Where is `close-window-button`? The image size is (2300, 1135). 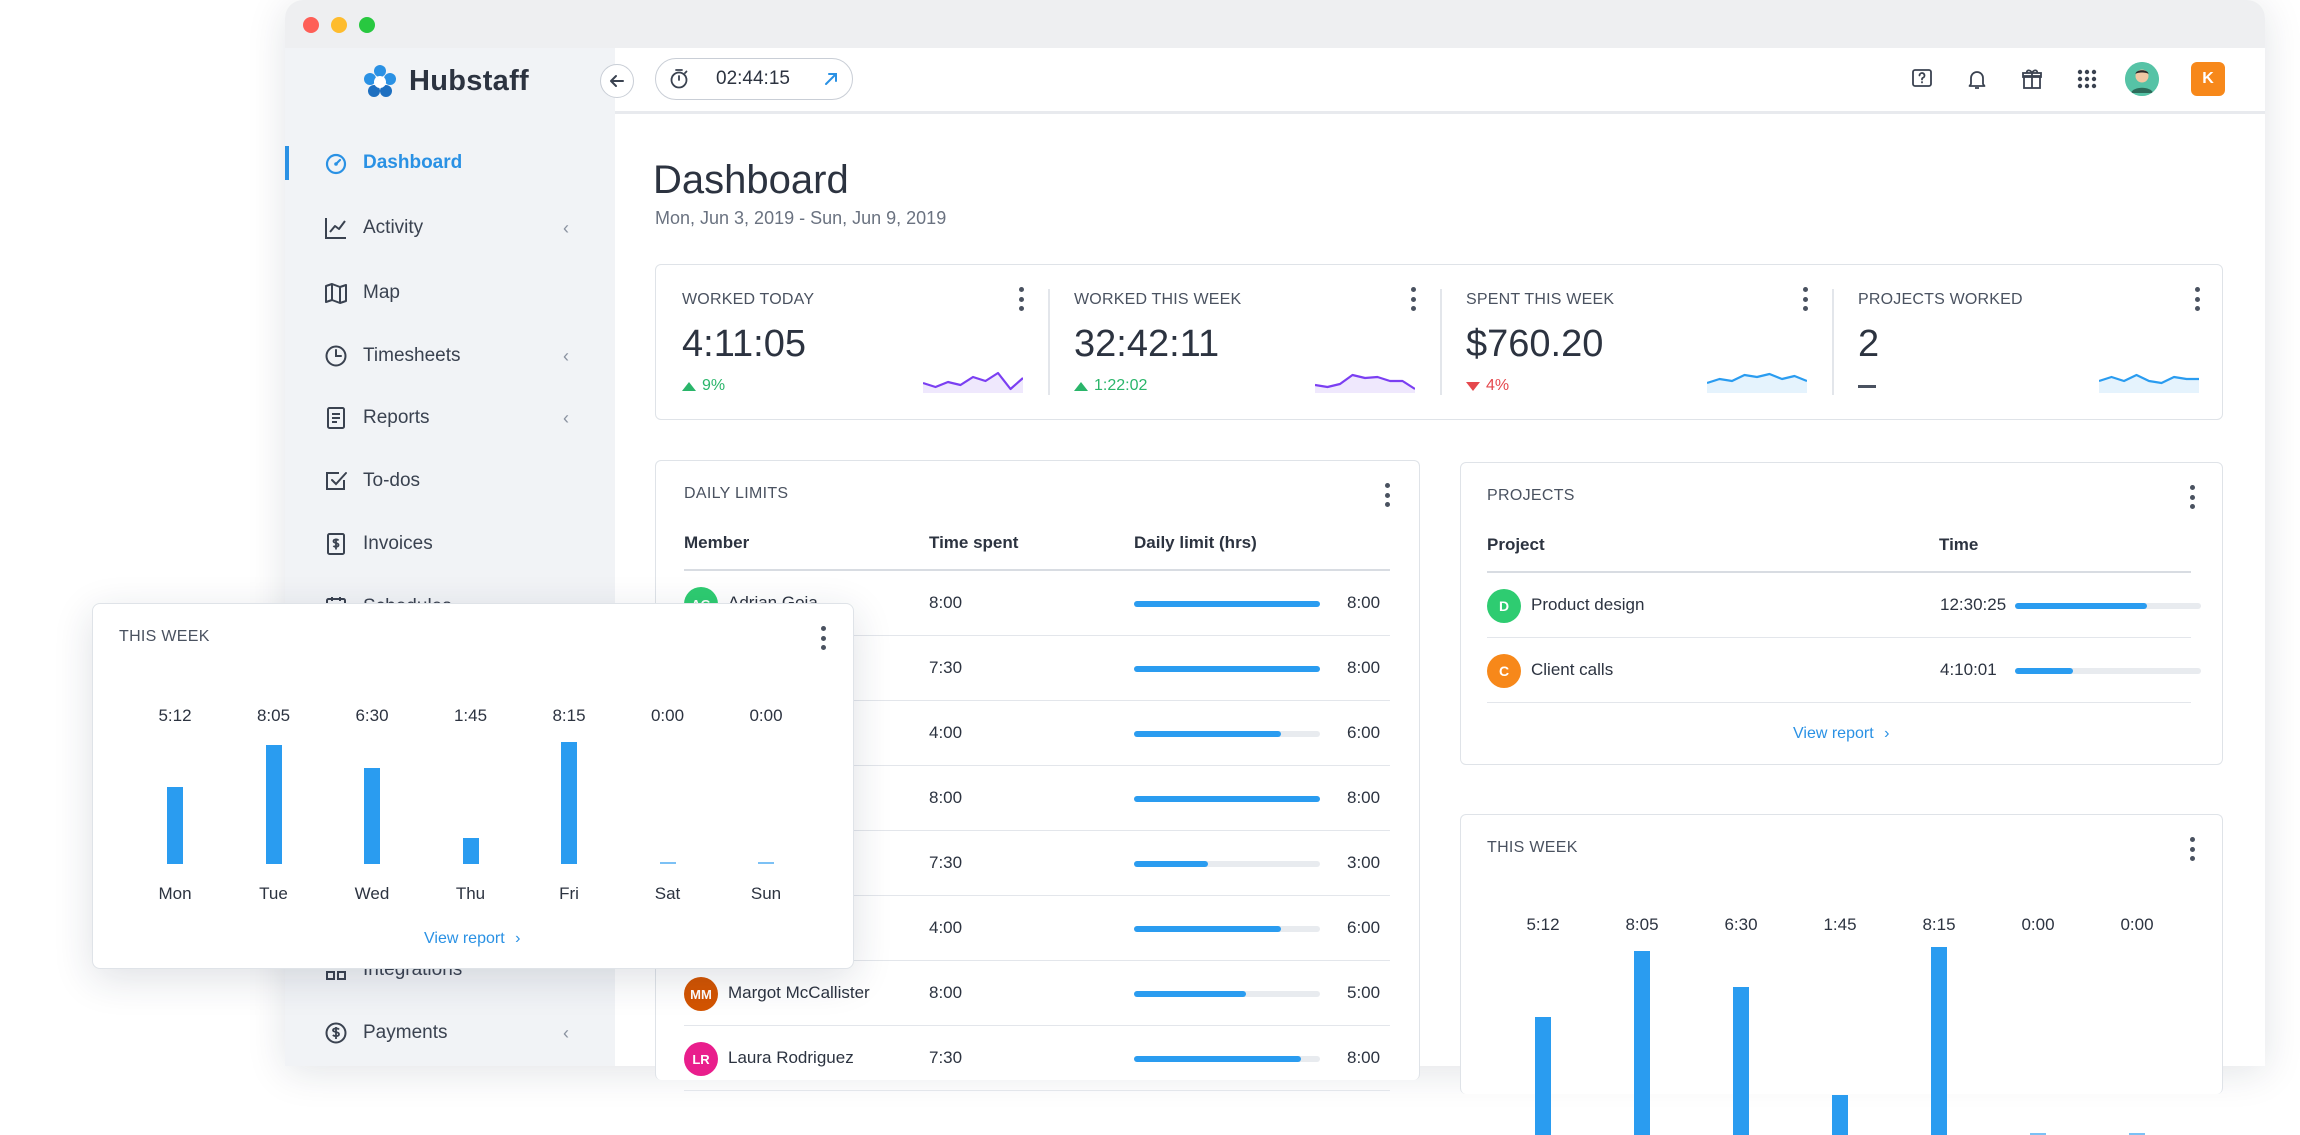
close-window-button is located at coordinates (311, 25).